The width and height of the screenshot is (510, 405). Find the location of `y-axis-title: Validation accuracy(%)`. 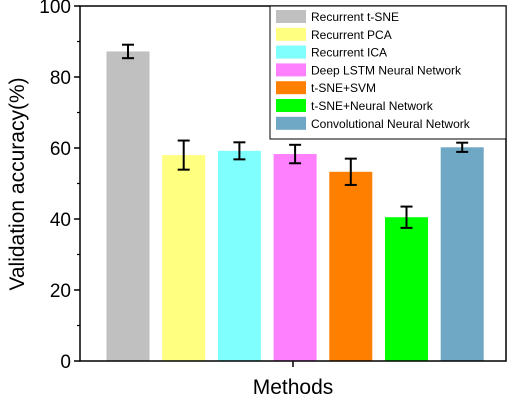

y-axis-title: Validation accuracy(%) is located at coordinates (17, 183).